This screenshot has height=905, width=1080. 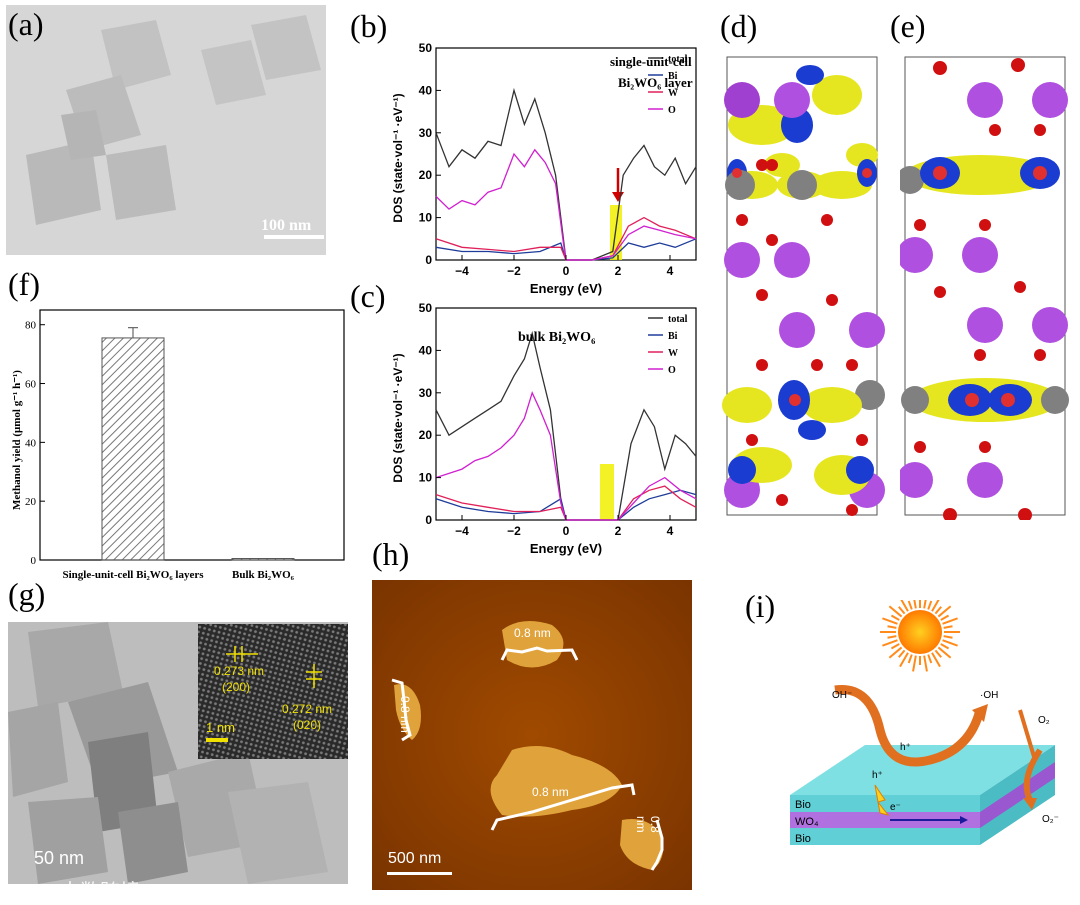 What do you see at coordinates (239, 671) in the screenshot?
I see `inset-d-spacing-1: 0.273 nm` at bounding box center [239, 671].